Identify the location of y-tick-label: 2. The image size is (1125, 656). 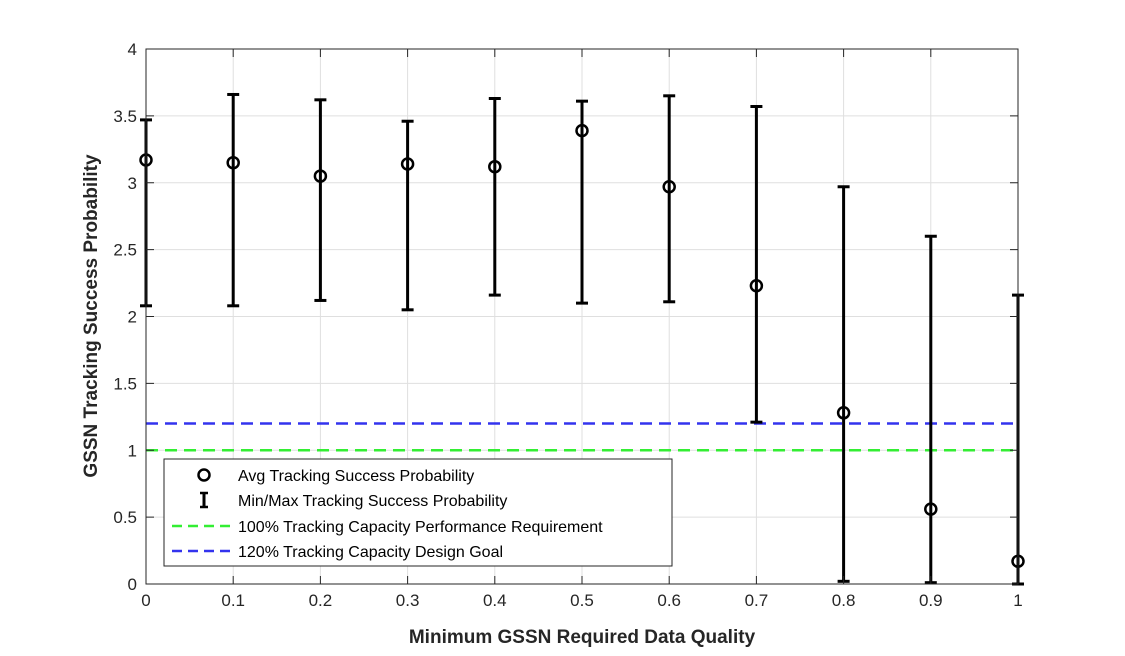
(132, 317).